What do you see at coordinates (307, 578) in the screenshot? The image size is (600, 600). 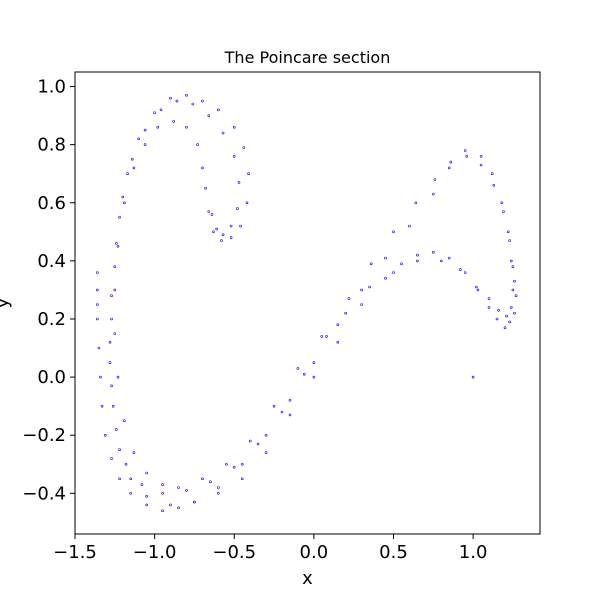 I see `x-axis-label: x` at bounding box center [307, 578].